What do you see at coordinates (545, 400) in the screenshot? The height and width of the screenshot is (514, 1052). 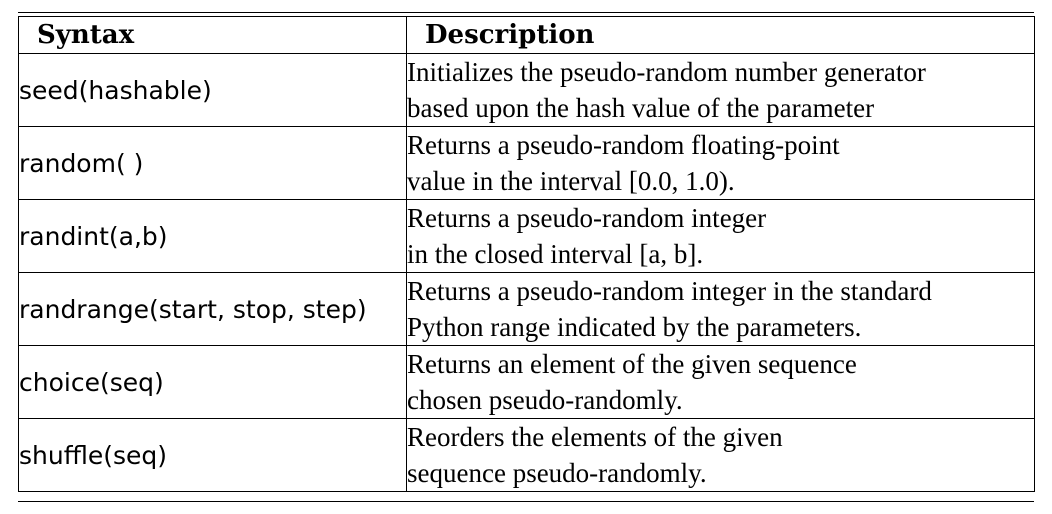 I see `description-line: chosen pseudo-randomly.` at bounding box center [545, 400].